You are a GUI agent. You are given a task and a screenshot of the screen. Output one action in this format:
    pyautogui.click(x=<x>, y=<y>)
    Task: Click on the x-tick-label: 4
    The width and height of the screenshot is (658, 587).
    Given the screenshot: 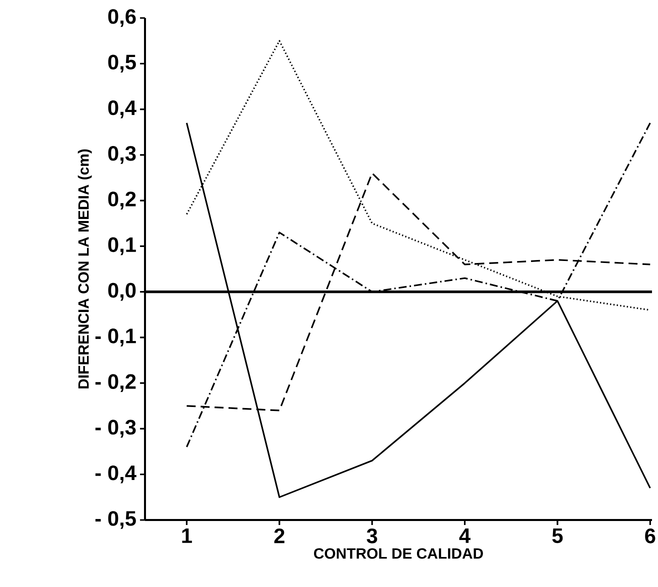 What is the action you would take?
    pyautogui.click(x=464, y=535)
    